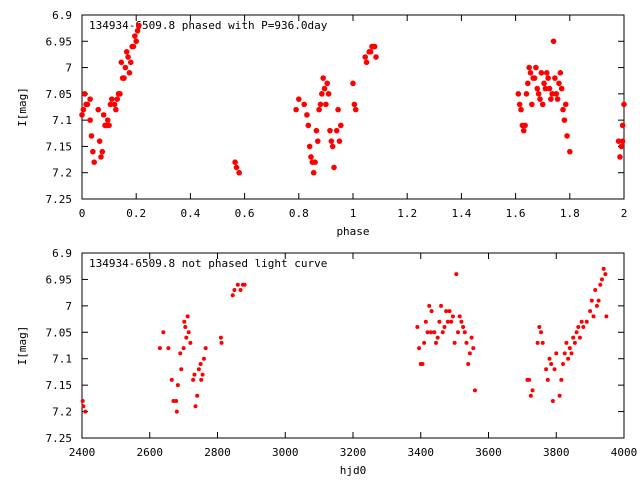 The width and height of the screenshot is (640, 480). I want to click on x-tick-label: 0, so click(82, 213).